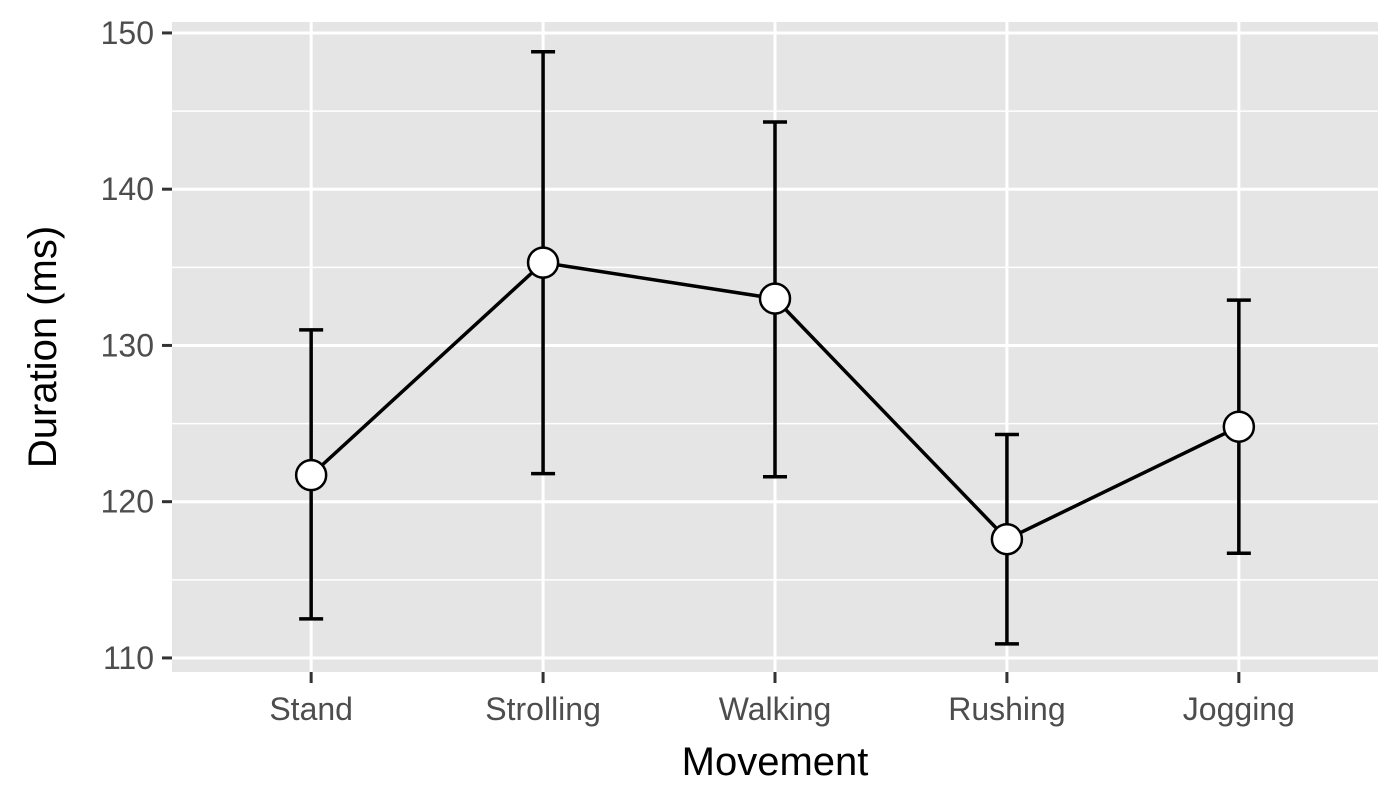  I want to click on x-tick-label: Stand, so click(311, 709).